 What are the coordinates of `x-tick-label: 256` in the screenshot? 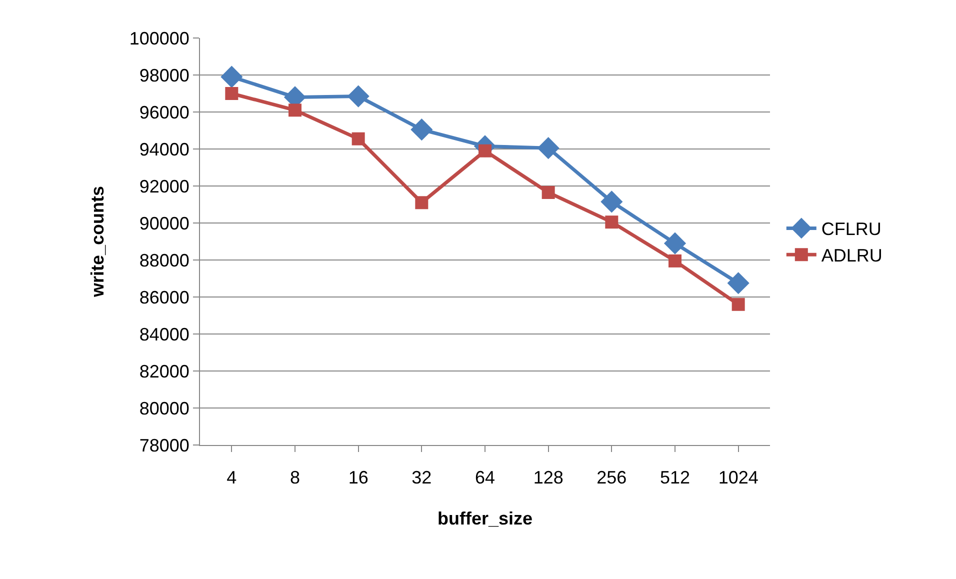 It's located at (611, 478).